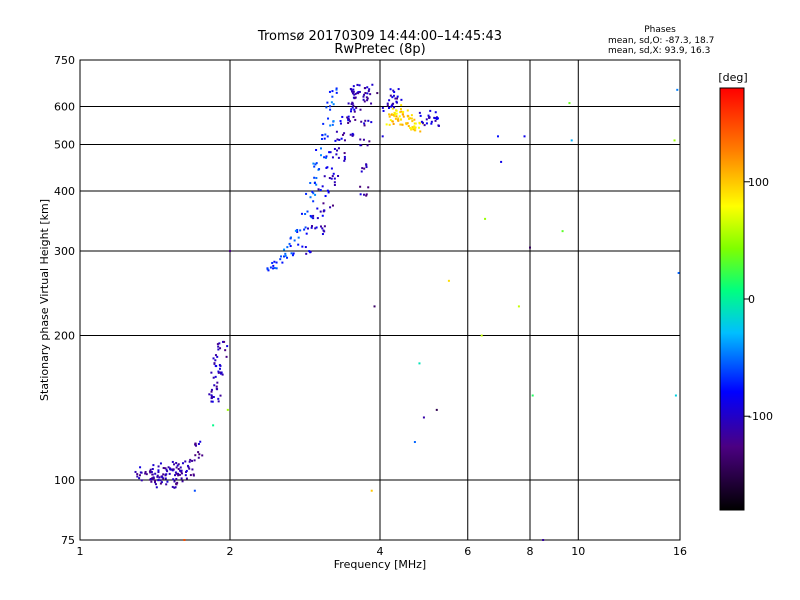  Describe the element at coordinates (758, 299) in the screenshot. I see `colorbar-ticks: 100 0 -100` at that location.